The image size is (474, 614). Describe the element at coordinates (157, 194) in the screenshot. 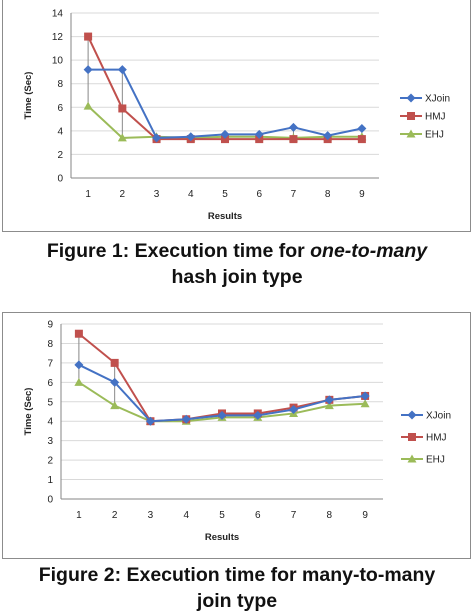

I see `chart-1-x-tick-label: 3` at that location.